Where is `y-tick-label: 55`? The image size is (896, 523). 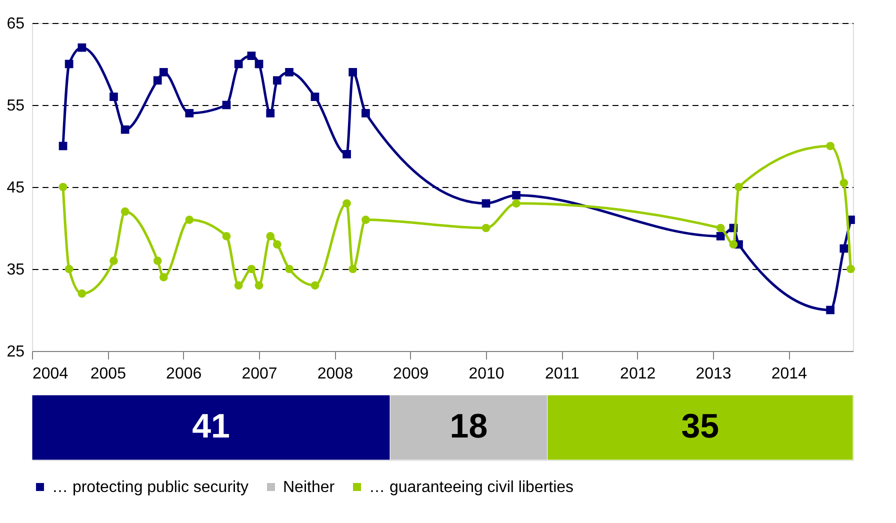 y-tick-label: 55 is located at coordinates (15, 106).